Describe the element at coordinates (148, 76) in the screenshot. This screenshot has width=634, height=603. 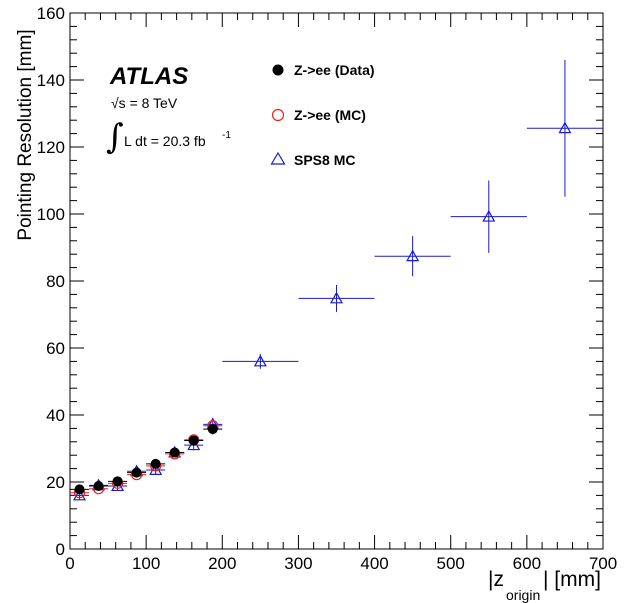
I see `experiment-label: ATLAS` at that location.